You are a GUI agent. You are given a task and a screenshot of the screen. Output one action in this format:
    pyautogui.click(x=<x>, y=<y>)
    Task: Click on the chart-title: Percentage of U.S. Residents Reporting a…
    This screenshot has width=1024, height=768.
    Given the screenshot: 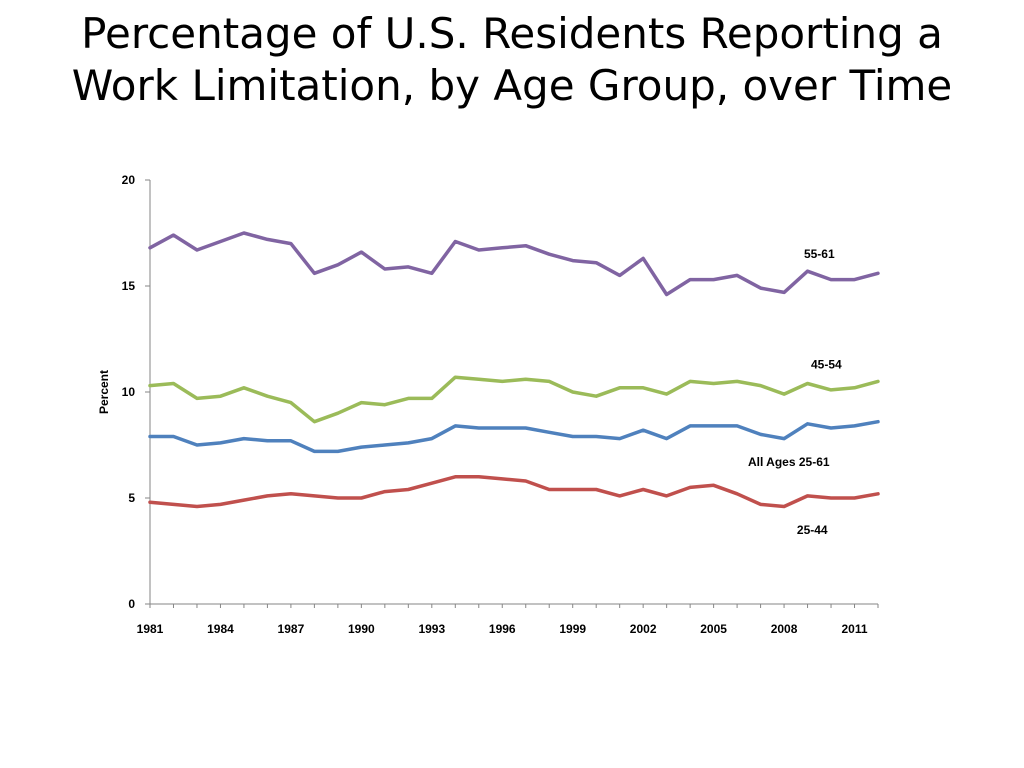 What is the action you would take?
    pyautogui.click(x=512, y=60)
    